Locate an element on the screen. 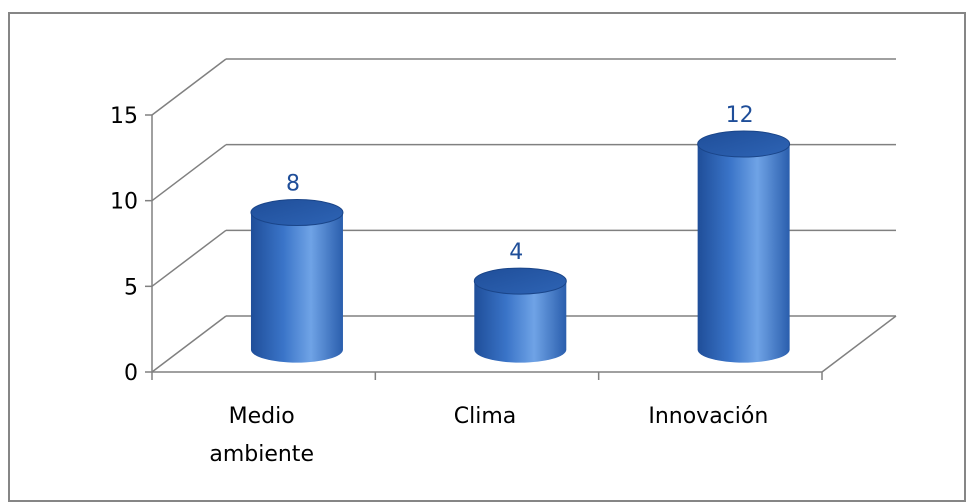 The width and height of the screenshot is (976, 502). data-label: 12 is located at coordinates (740, 115).